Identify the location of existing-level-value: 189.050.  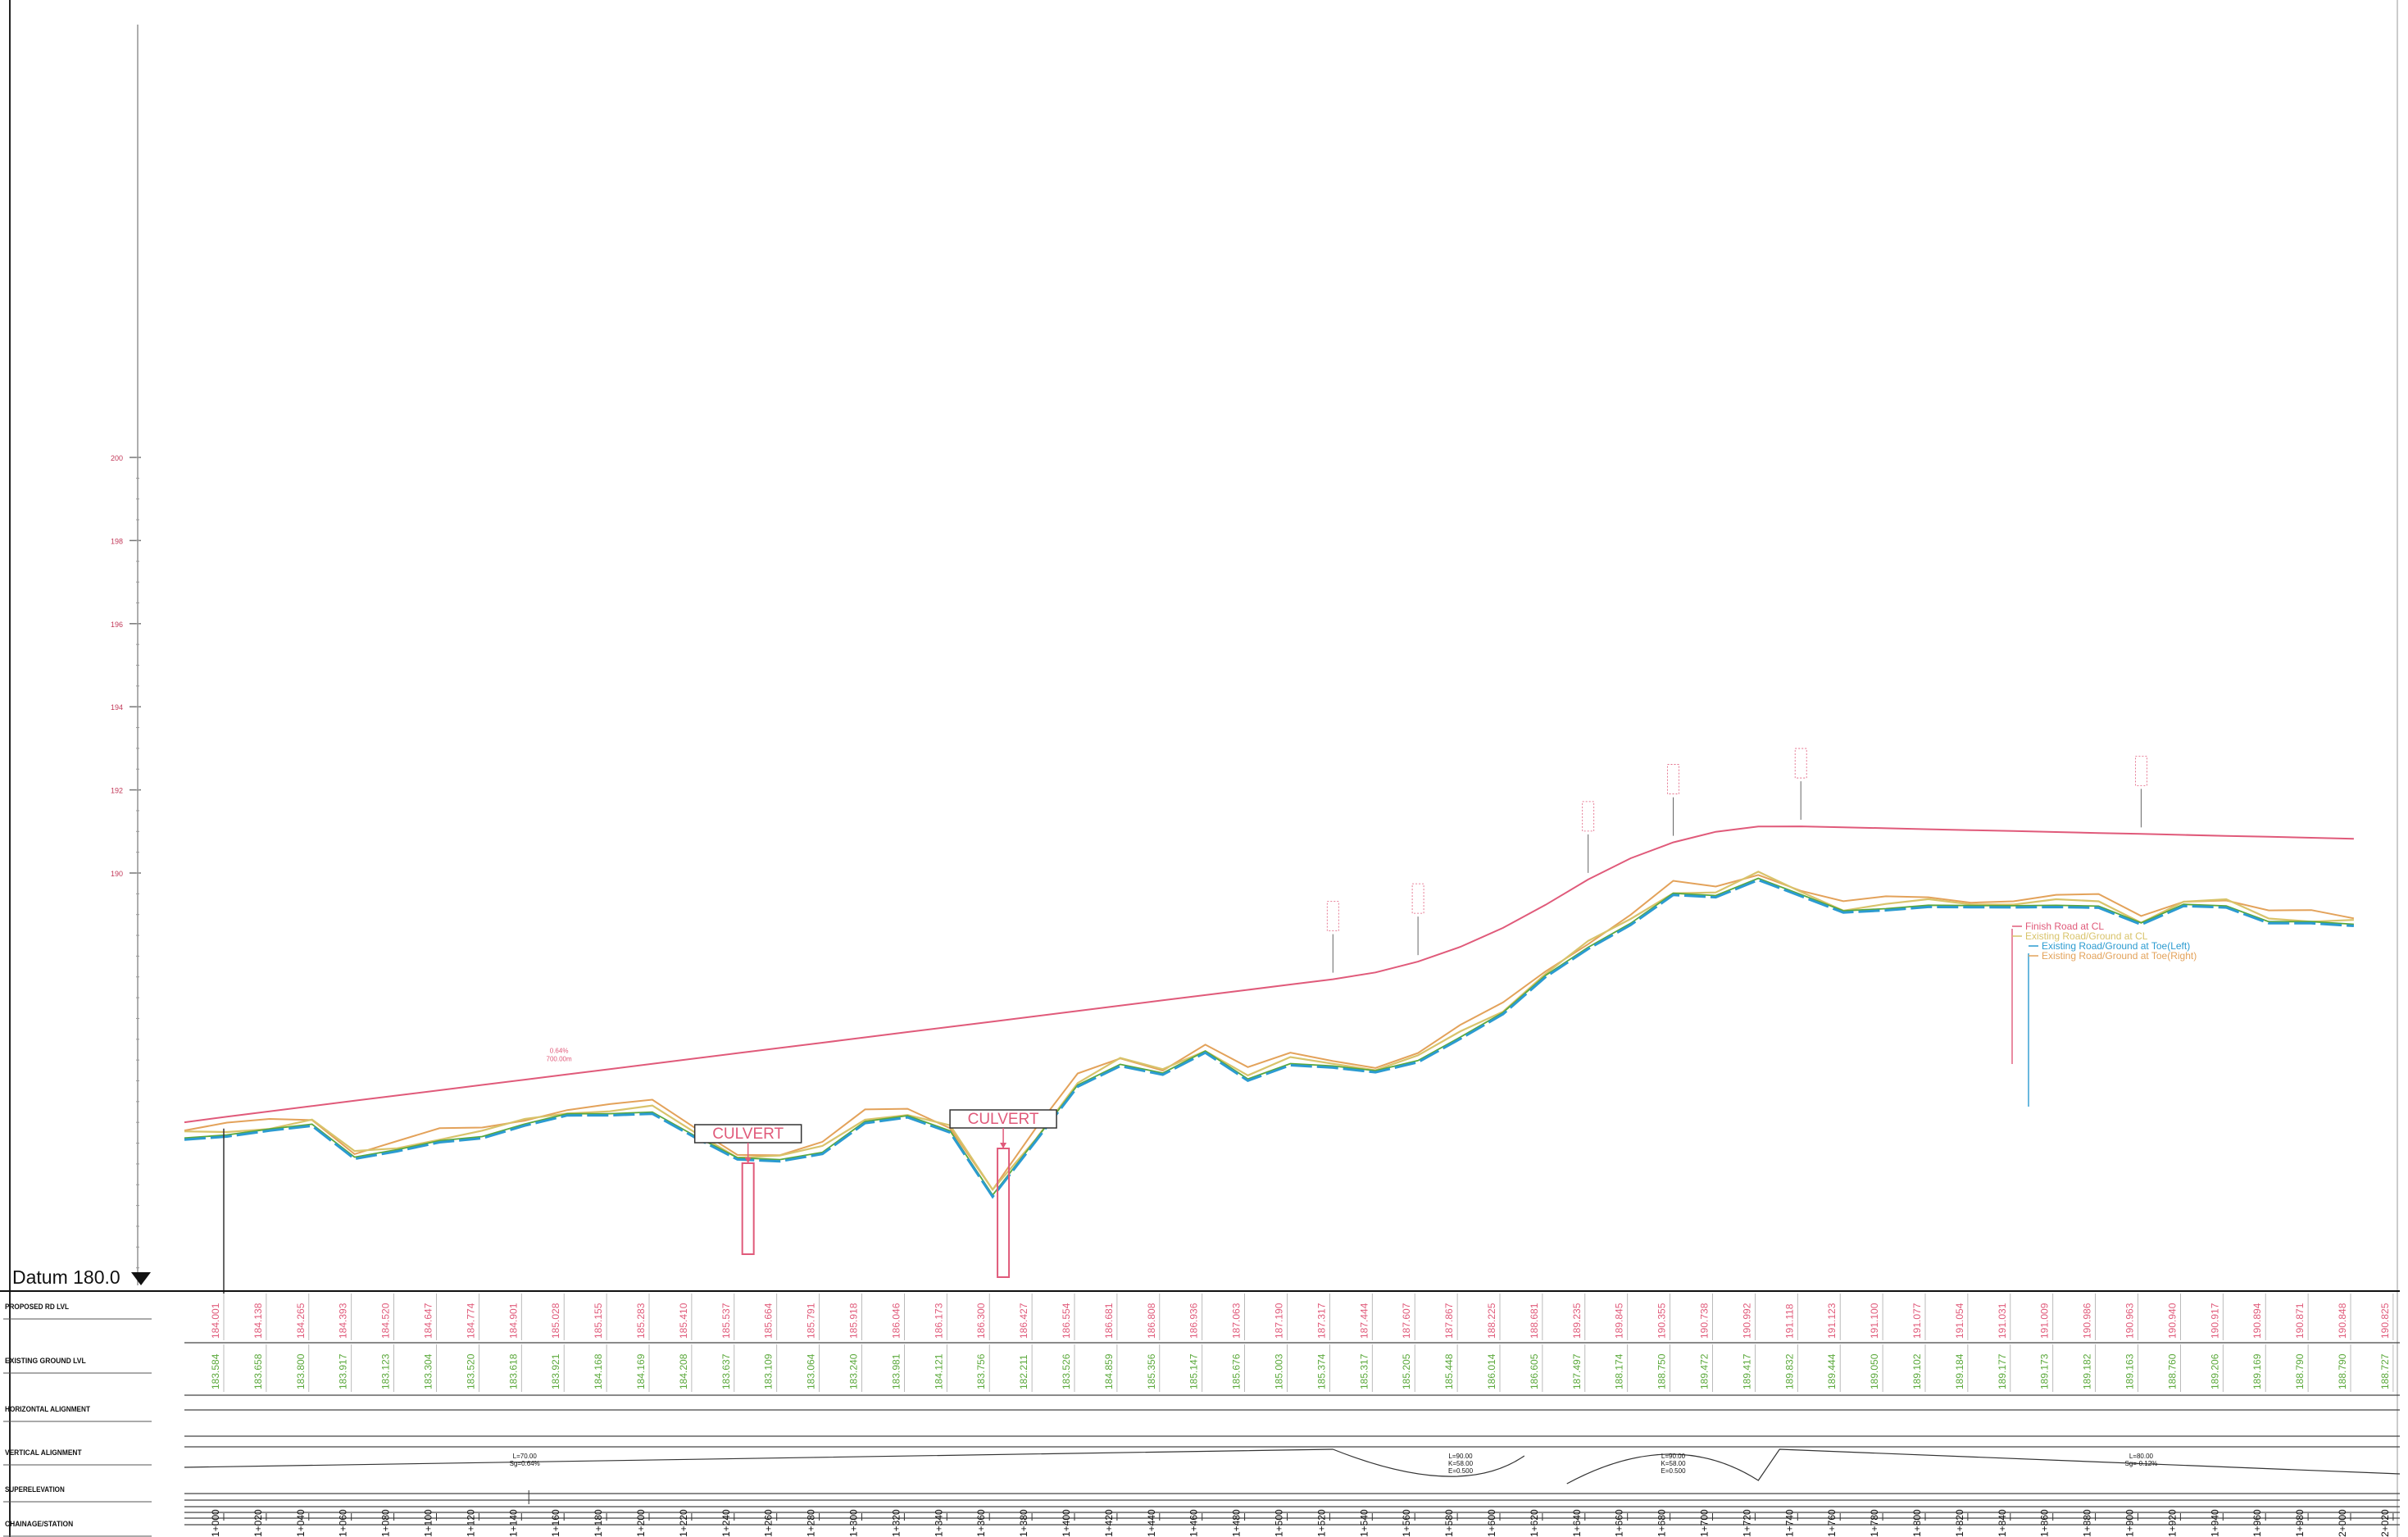
(1874, 1371).